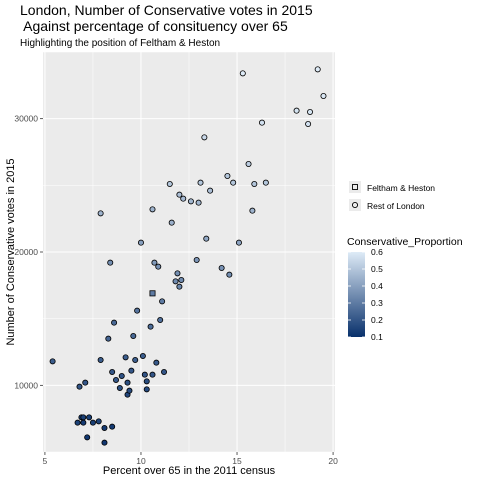  What do you see at coordinates (11, 251) in the screenshot?
I see `y-axis-title: Number of Conservative votes in 2015` at bounding box center [11, 251].